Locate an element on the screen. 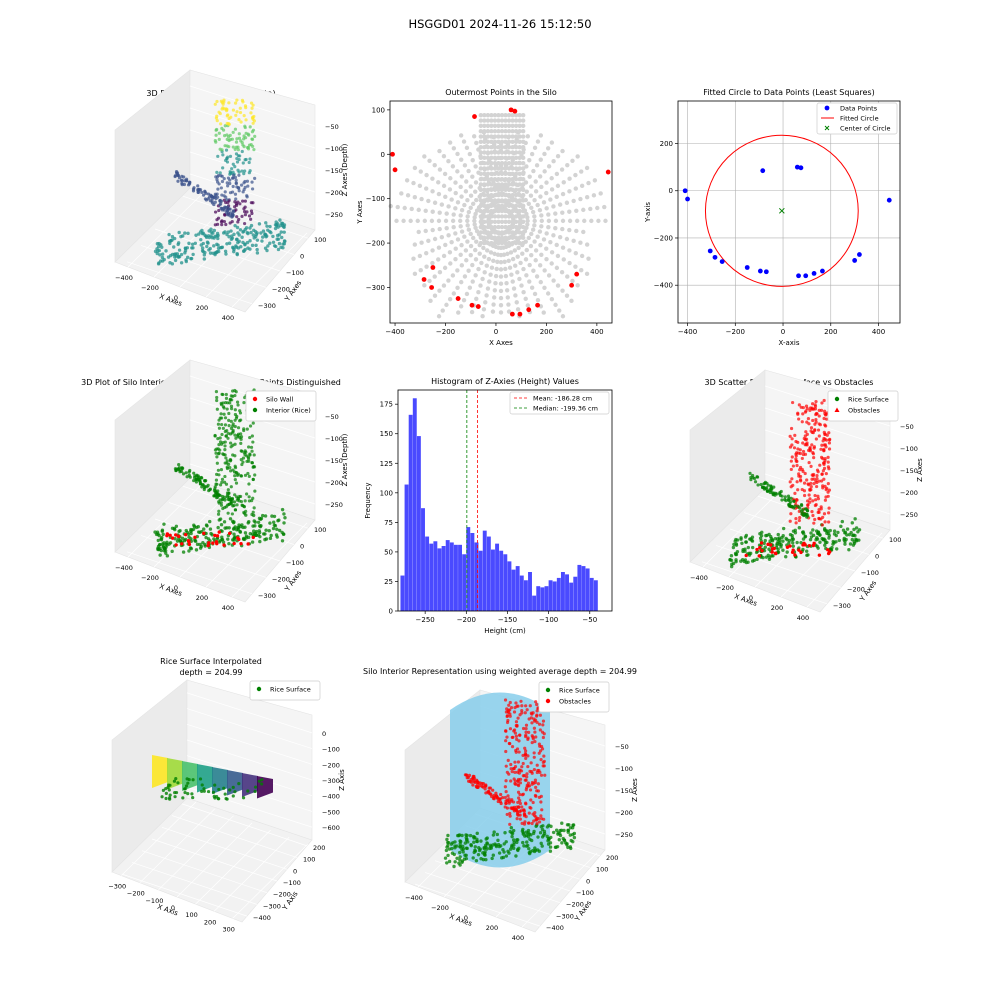  histogram-bar is located at coordinates (497, 577).